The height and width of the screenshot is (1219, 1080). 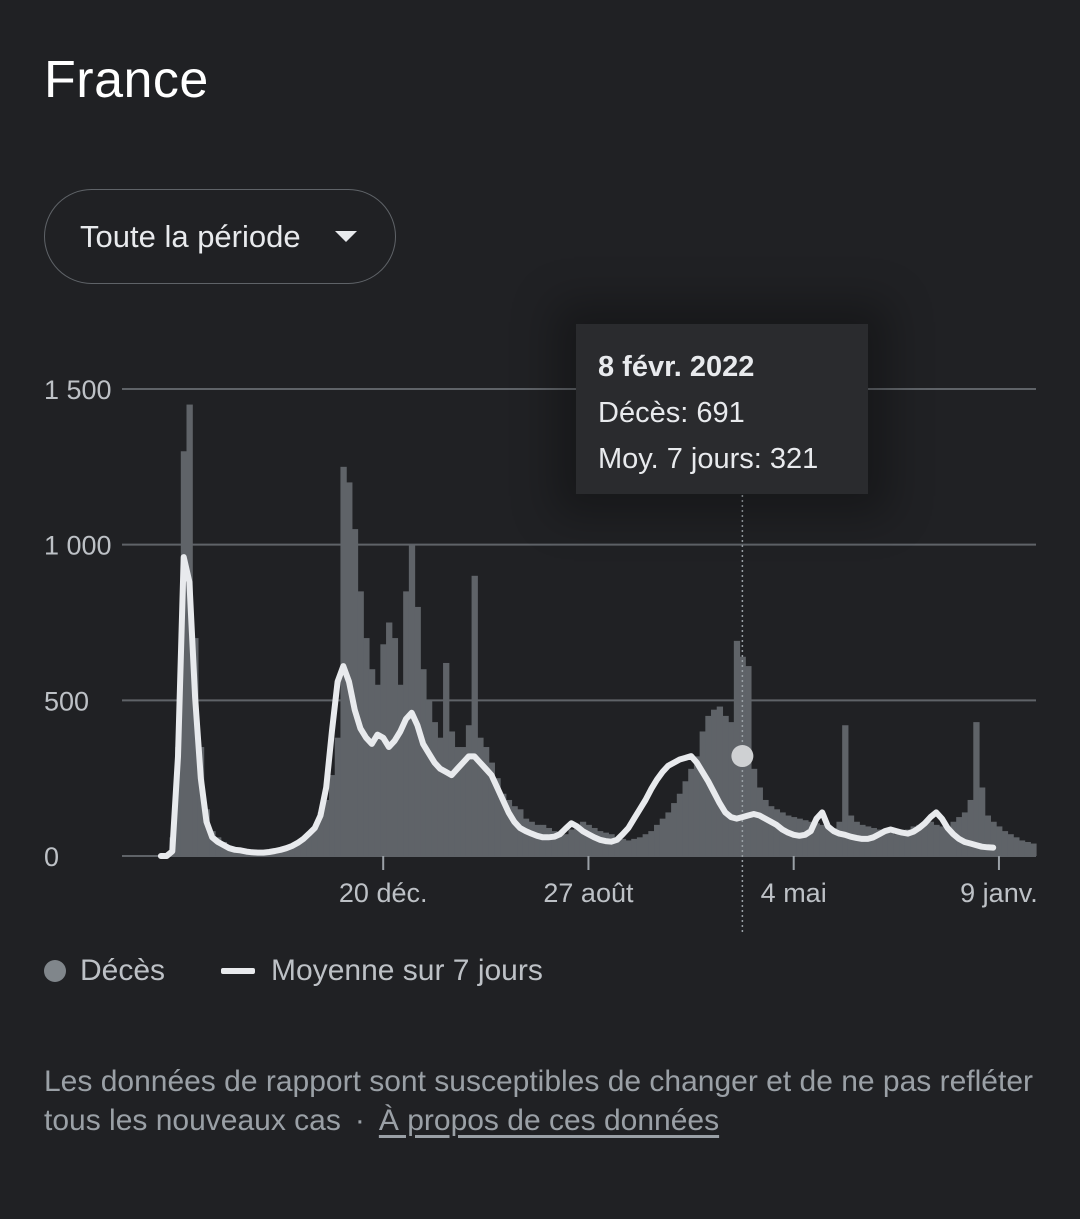 What do you see at coordinates (78, 390) in the screenshot?
I see `y-tick-label: 1 500` at bounding box center [78, 390].